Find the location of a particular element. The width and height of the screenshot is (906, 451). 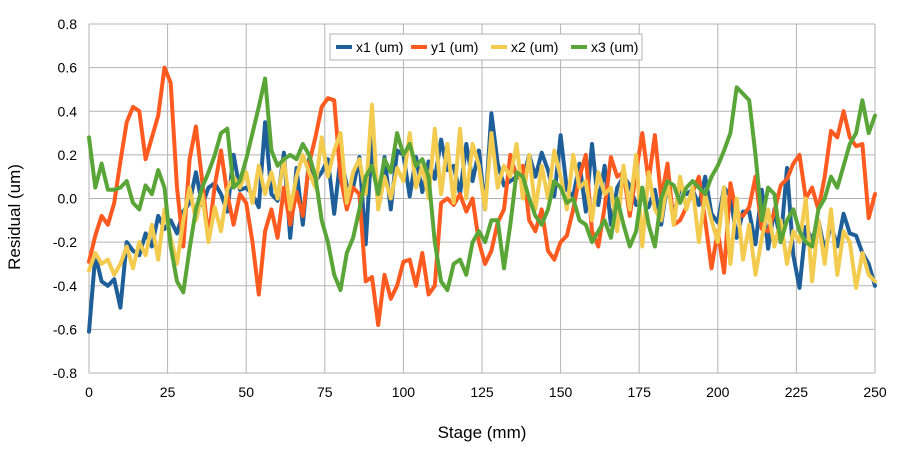

y-tick-label: 0.2 is located at coordinates (68, 155).